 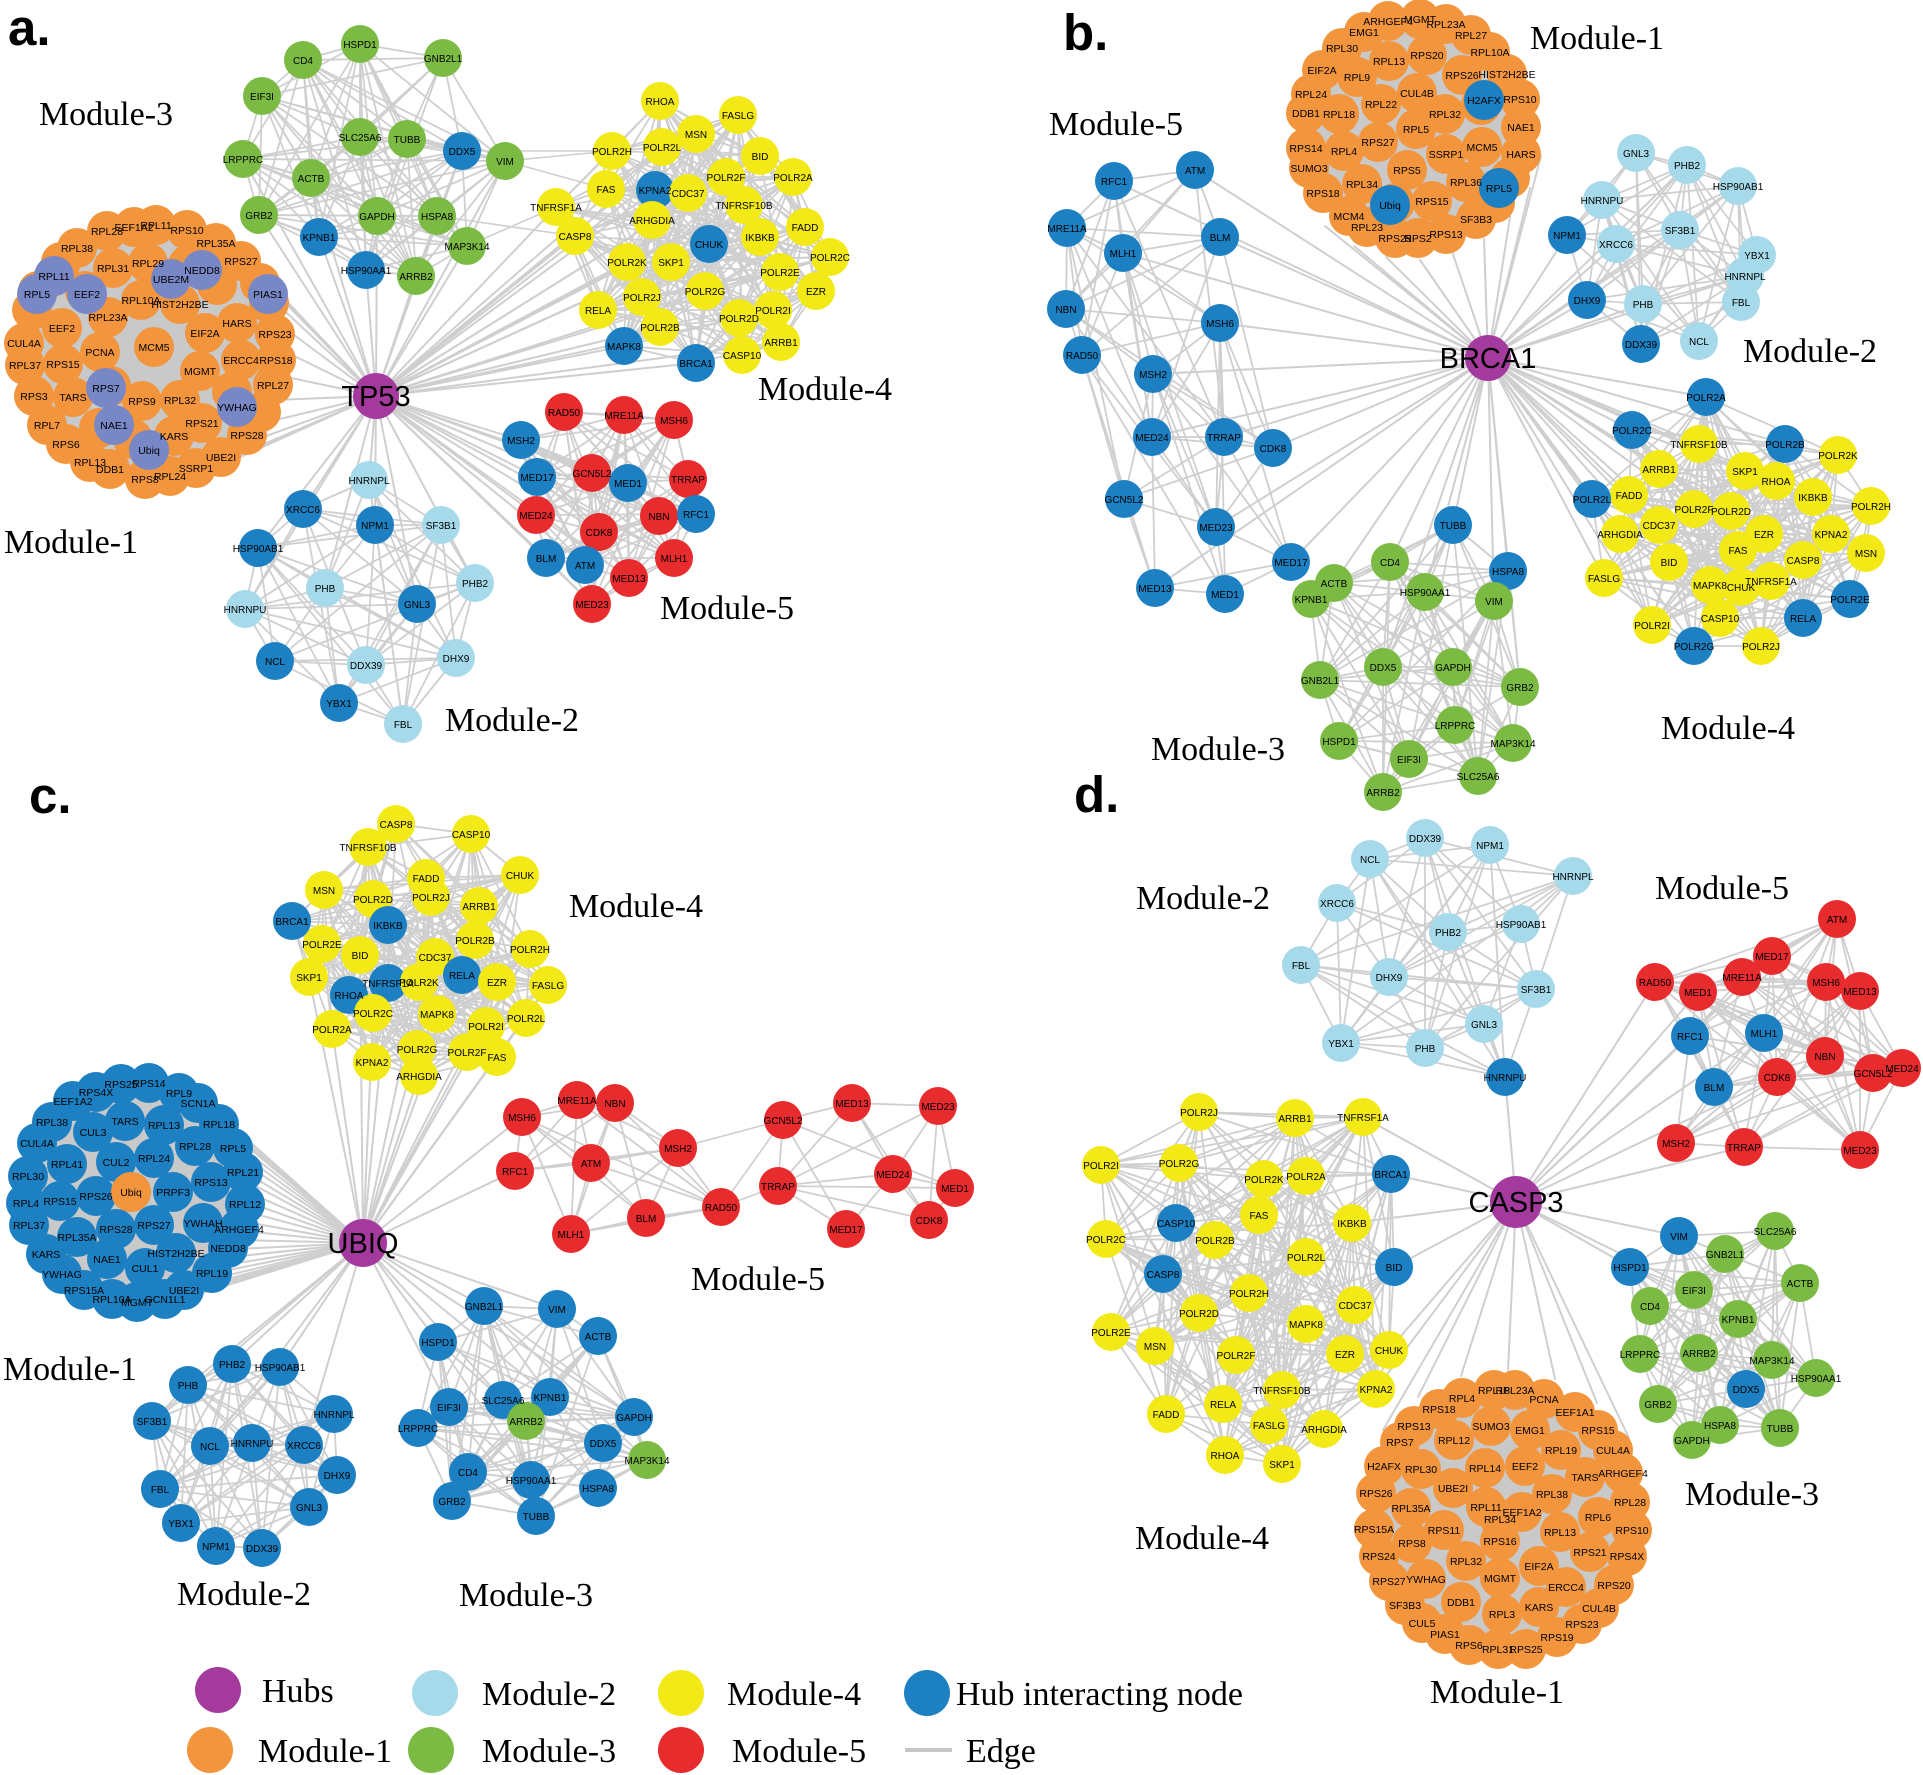 What do you see at coordinates (142, 402) in the screenshot?
I see `svg-text: RPS9` at bounding box center [142, 402].